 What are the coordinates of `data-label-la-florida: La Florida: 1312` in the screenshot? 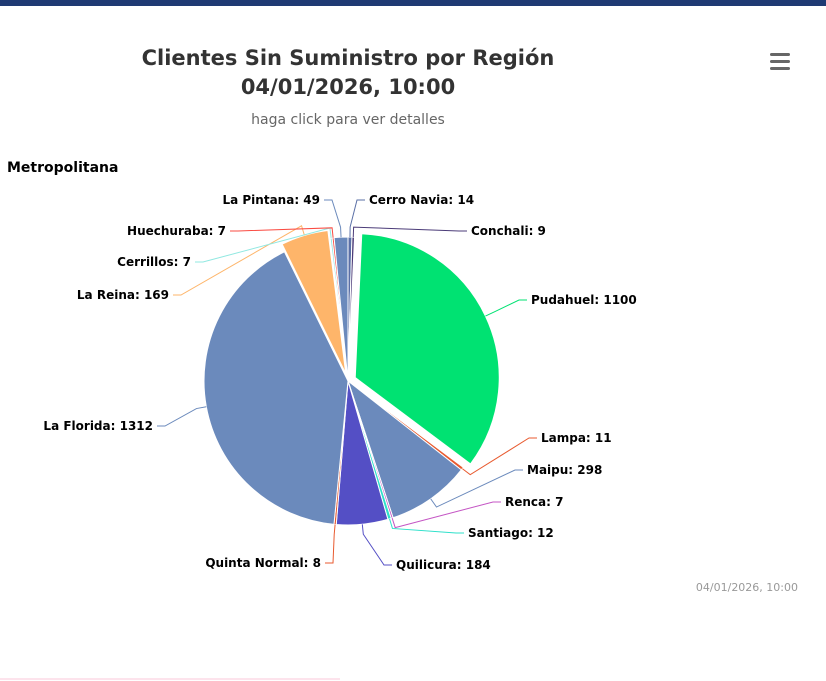 It's located at (98, 426).